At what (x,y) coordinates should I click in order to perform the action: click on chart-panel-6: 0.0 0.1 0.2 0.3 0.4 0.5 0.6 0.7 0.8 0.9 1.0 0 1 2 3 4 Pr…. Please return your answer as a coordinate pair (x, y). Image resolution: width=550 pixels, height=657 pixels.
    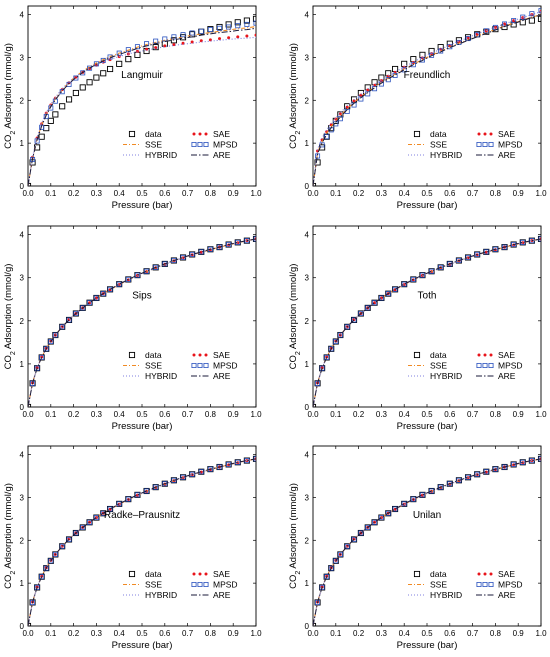
    Looking at the image, I should click on (417, 548).